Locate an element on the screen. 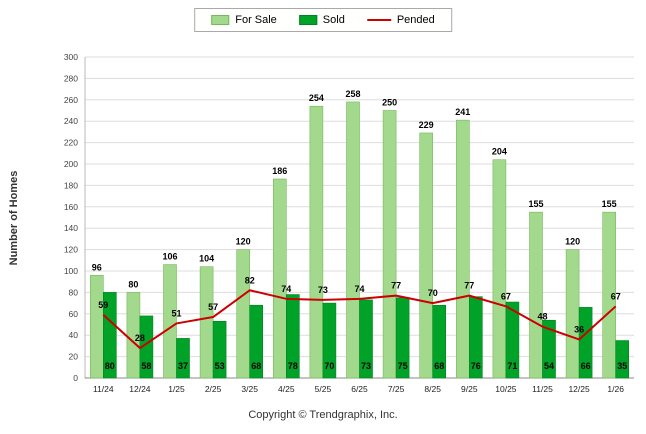 The width and height of the screenshot is (646, 434). y-tick-label: 220 is located at coordinates (71, 143).